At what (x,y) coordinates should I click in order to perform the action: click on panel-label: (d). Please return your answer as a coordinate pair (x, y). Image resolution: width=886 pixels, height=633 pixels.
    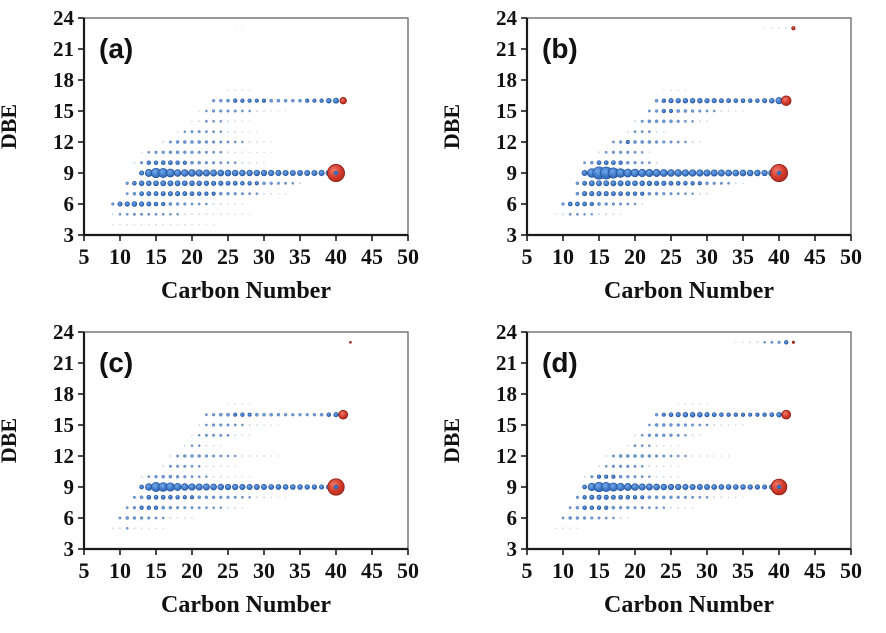
    Looking at the image, I should click on (560, 362).